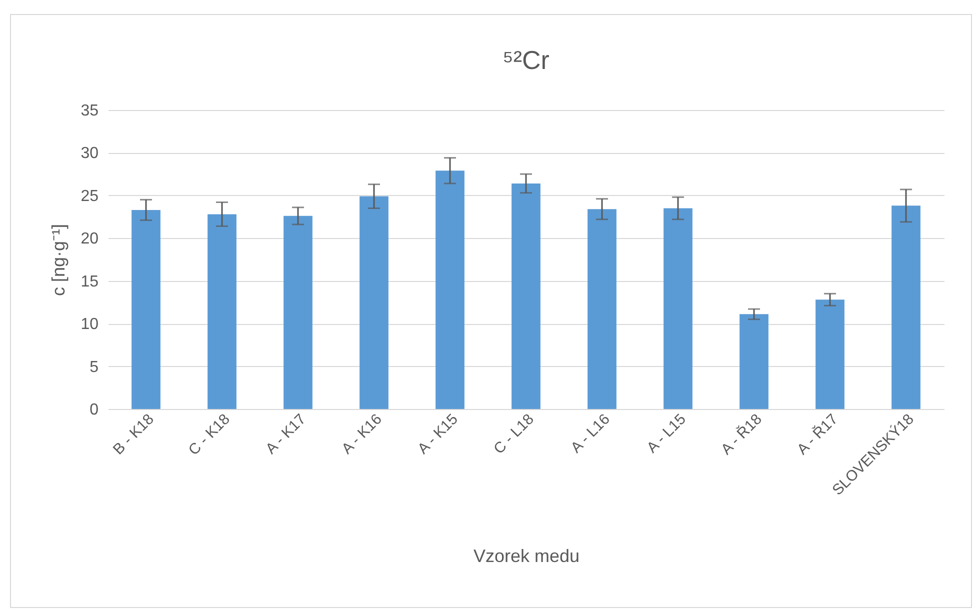 This screenshot has height=611, width=978. What do you see at coordinates (667, 433) in the screenshot?
I see `x-tick-label: A - L15` at bounding box center [667, 433].